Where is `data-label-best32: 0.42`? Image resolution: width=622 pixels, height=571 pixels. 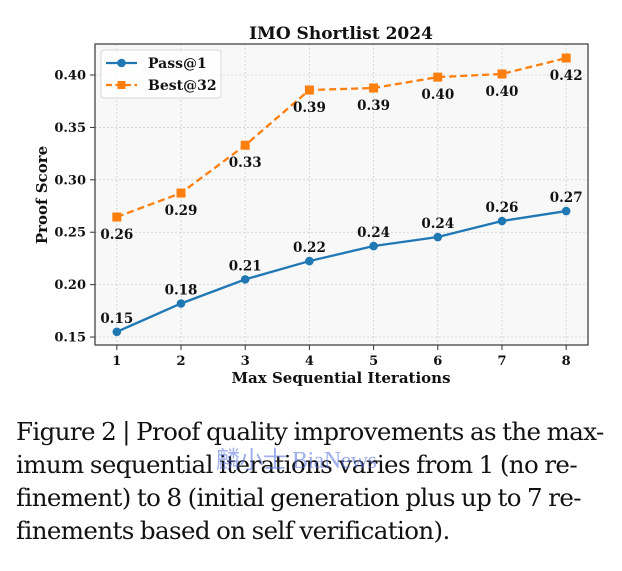 data-label-best32: 0.42 is located at coordinates (566, 76).